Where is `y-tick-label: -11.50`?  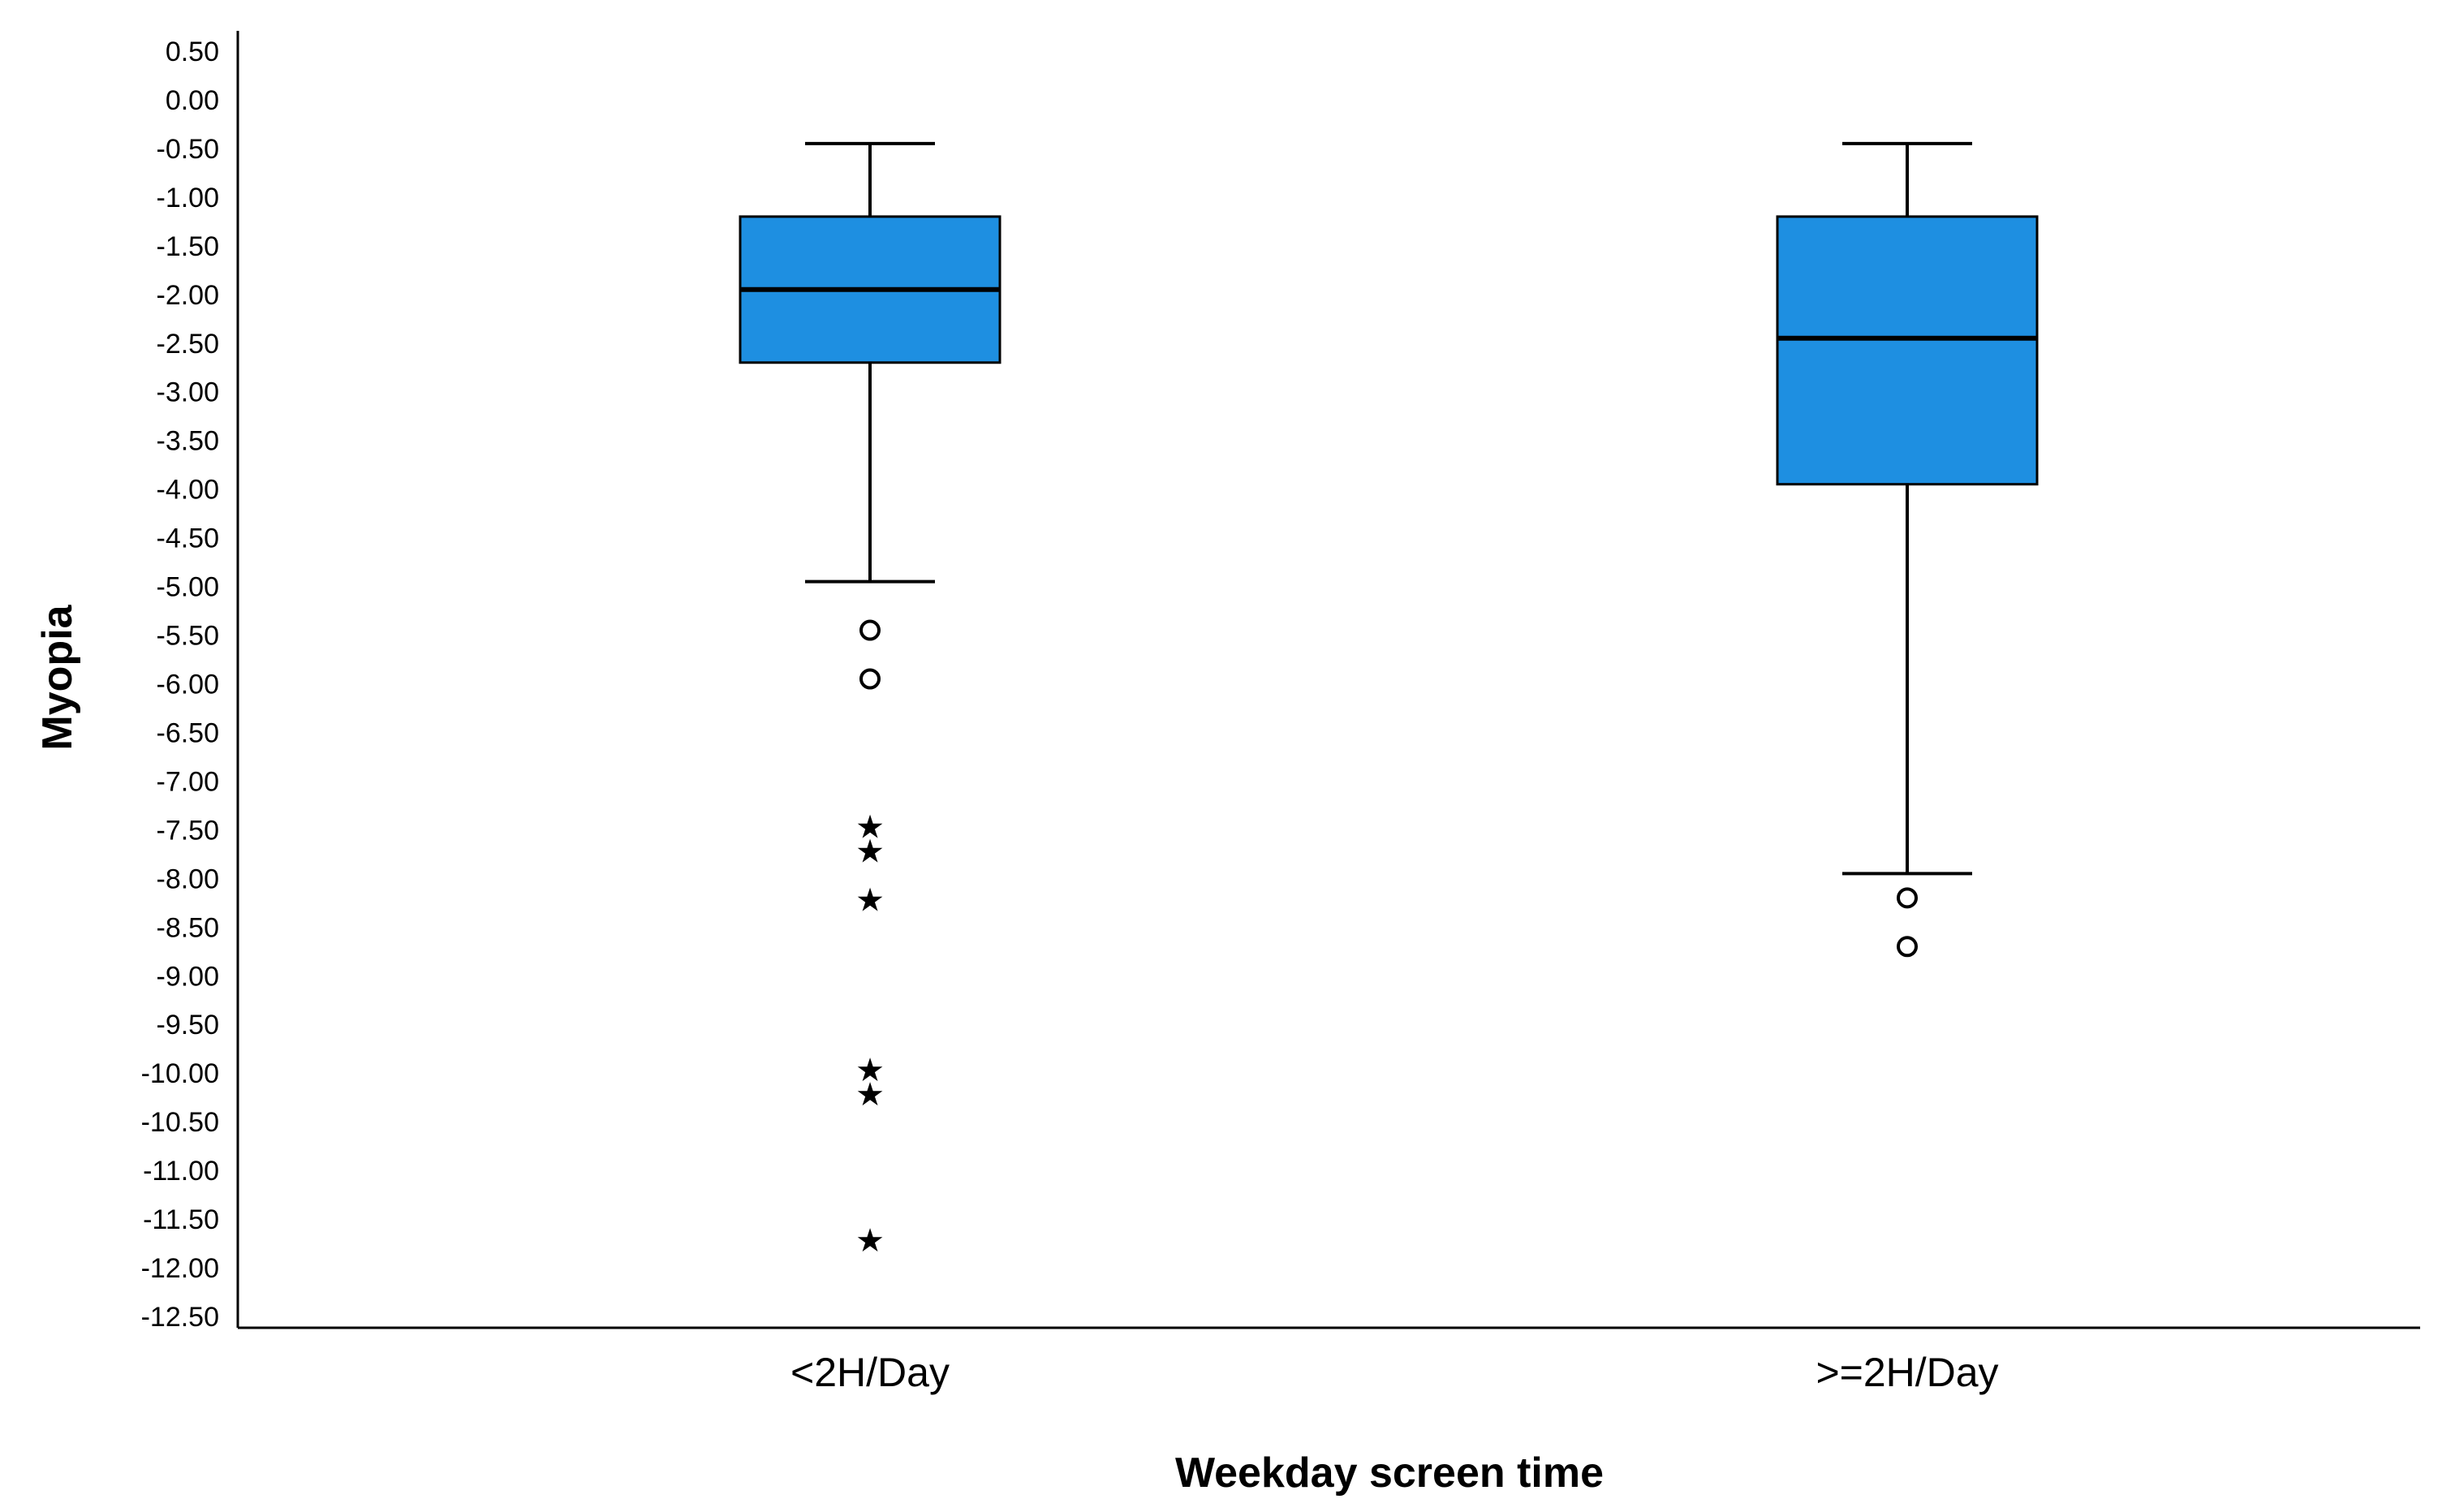
y-tick-label: -11.50 is located at coordinates (181, 1220).